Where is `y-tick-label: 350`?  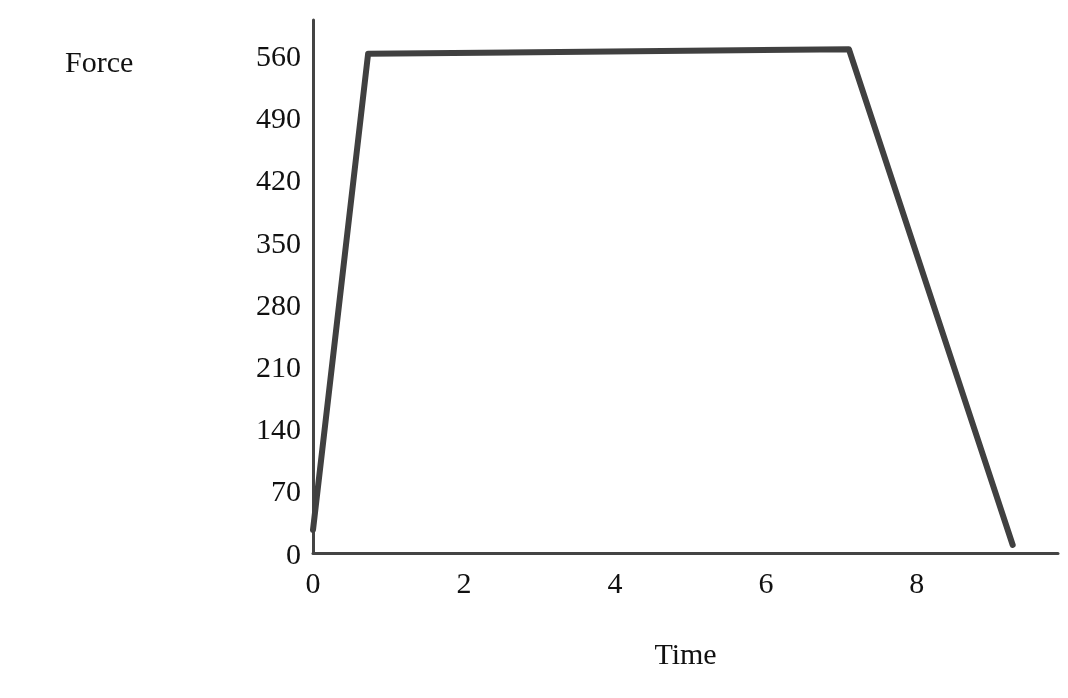
y-tick-label: 350 is located at coordinates (278, 242).